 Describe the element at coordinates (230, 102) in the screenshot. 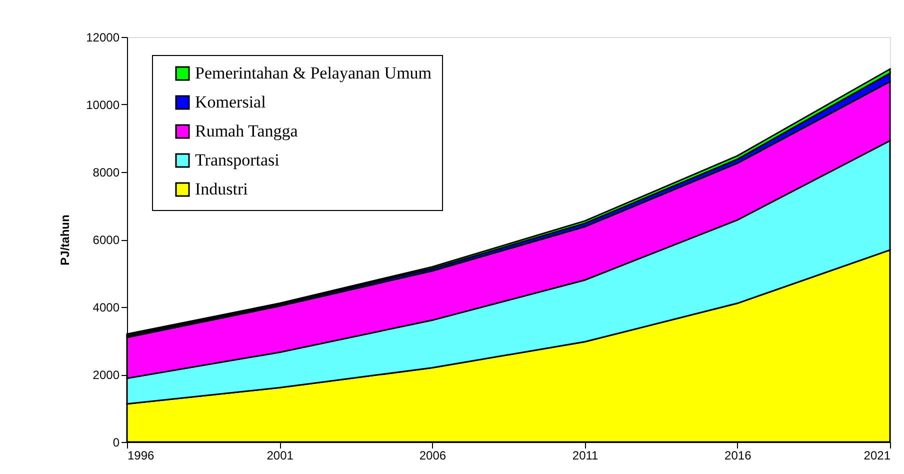

I see `legend-label: Komersial` at that location.